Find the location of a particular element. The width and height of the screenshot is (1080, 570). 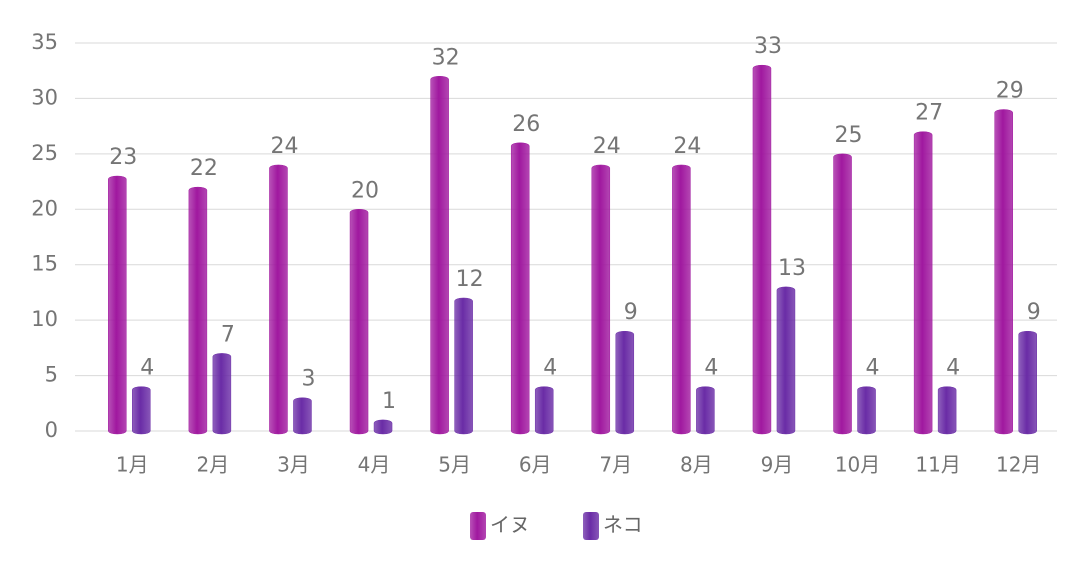

y-tick-label: 35 is located at coordinates (44, 42).